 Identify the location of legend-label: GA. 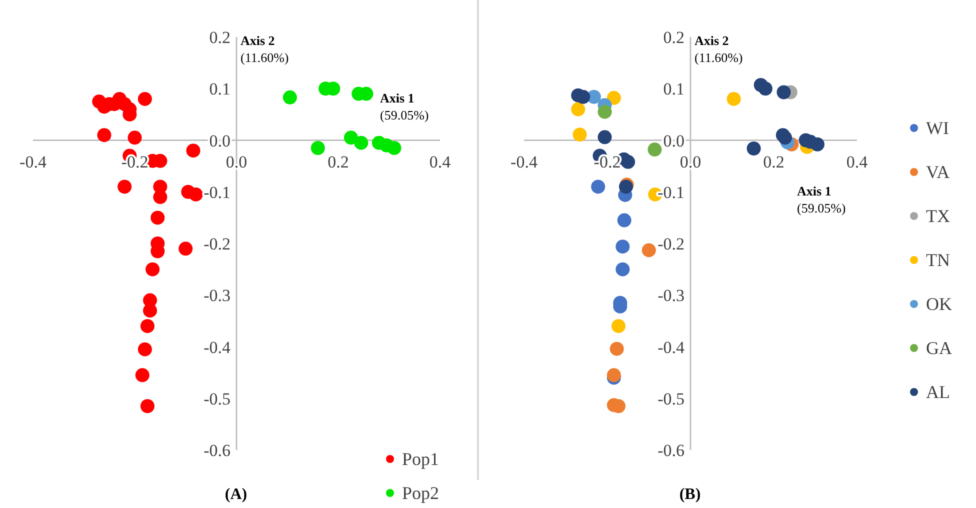
(939, 348).